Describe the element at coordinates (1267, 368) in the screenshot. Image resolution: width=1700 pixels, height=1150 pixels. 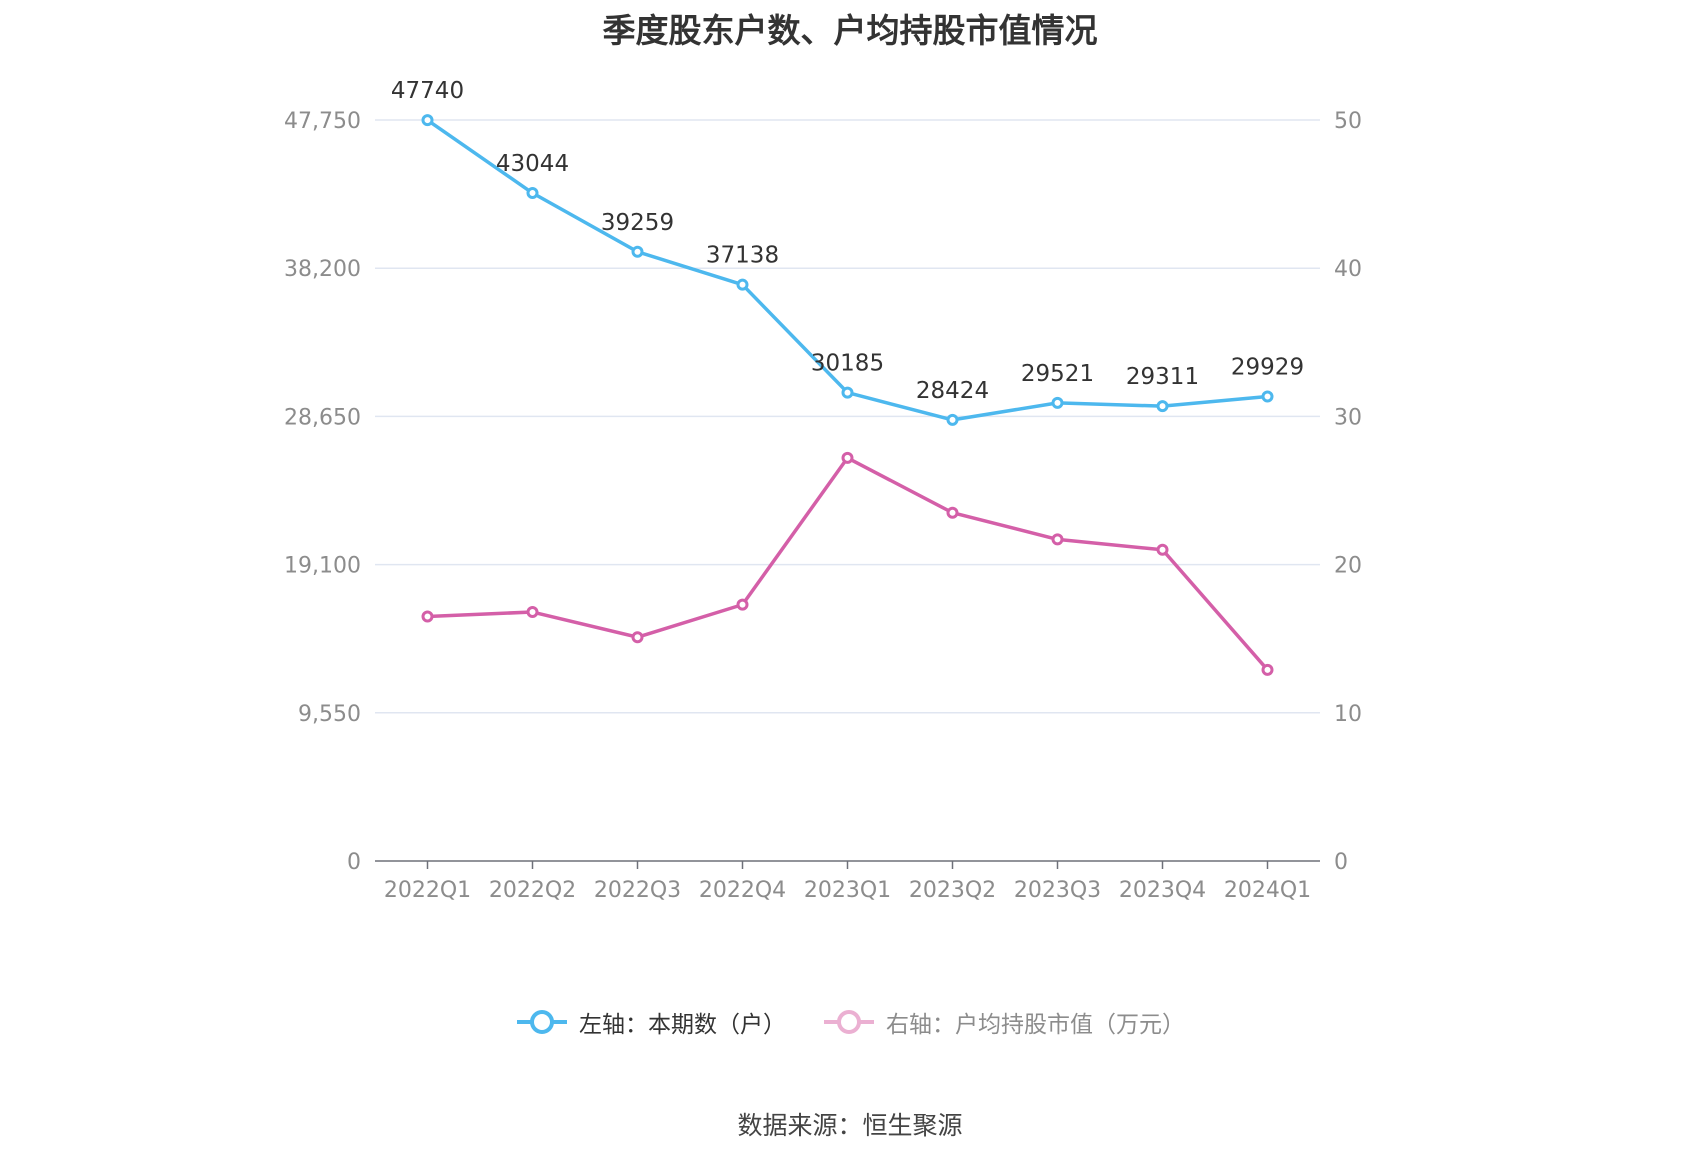
I see `data-label: 29929` at that location.